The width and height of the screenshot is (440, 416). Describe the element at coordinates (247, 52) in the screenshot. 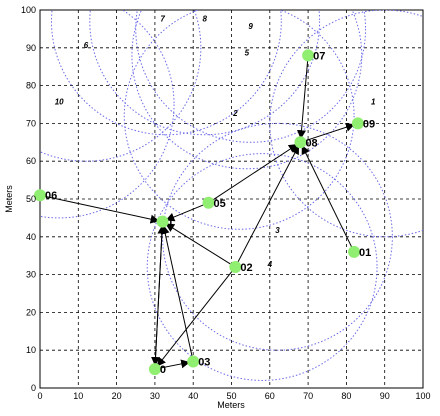

I see `range-circle-label: 5` at that location.